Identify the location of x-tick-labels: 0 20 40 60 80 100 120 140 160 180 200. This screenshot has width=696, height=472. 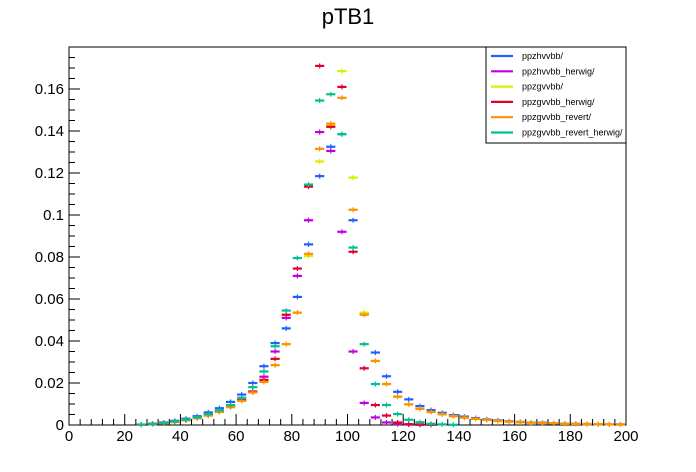
(352, 436).